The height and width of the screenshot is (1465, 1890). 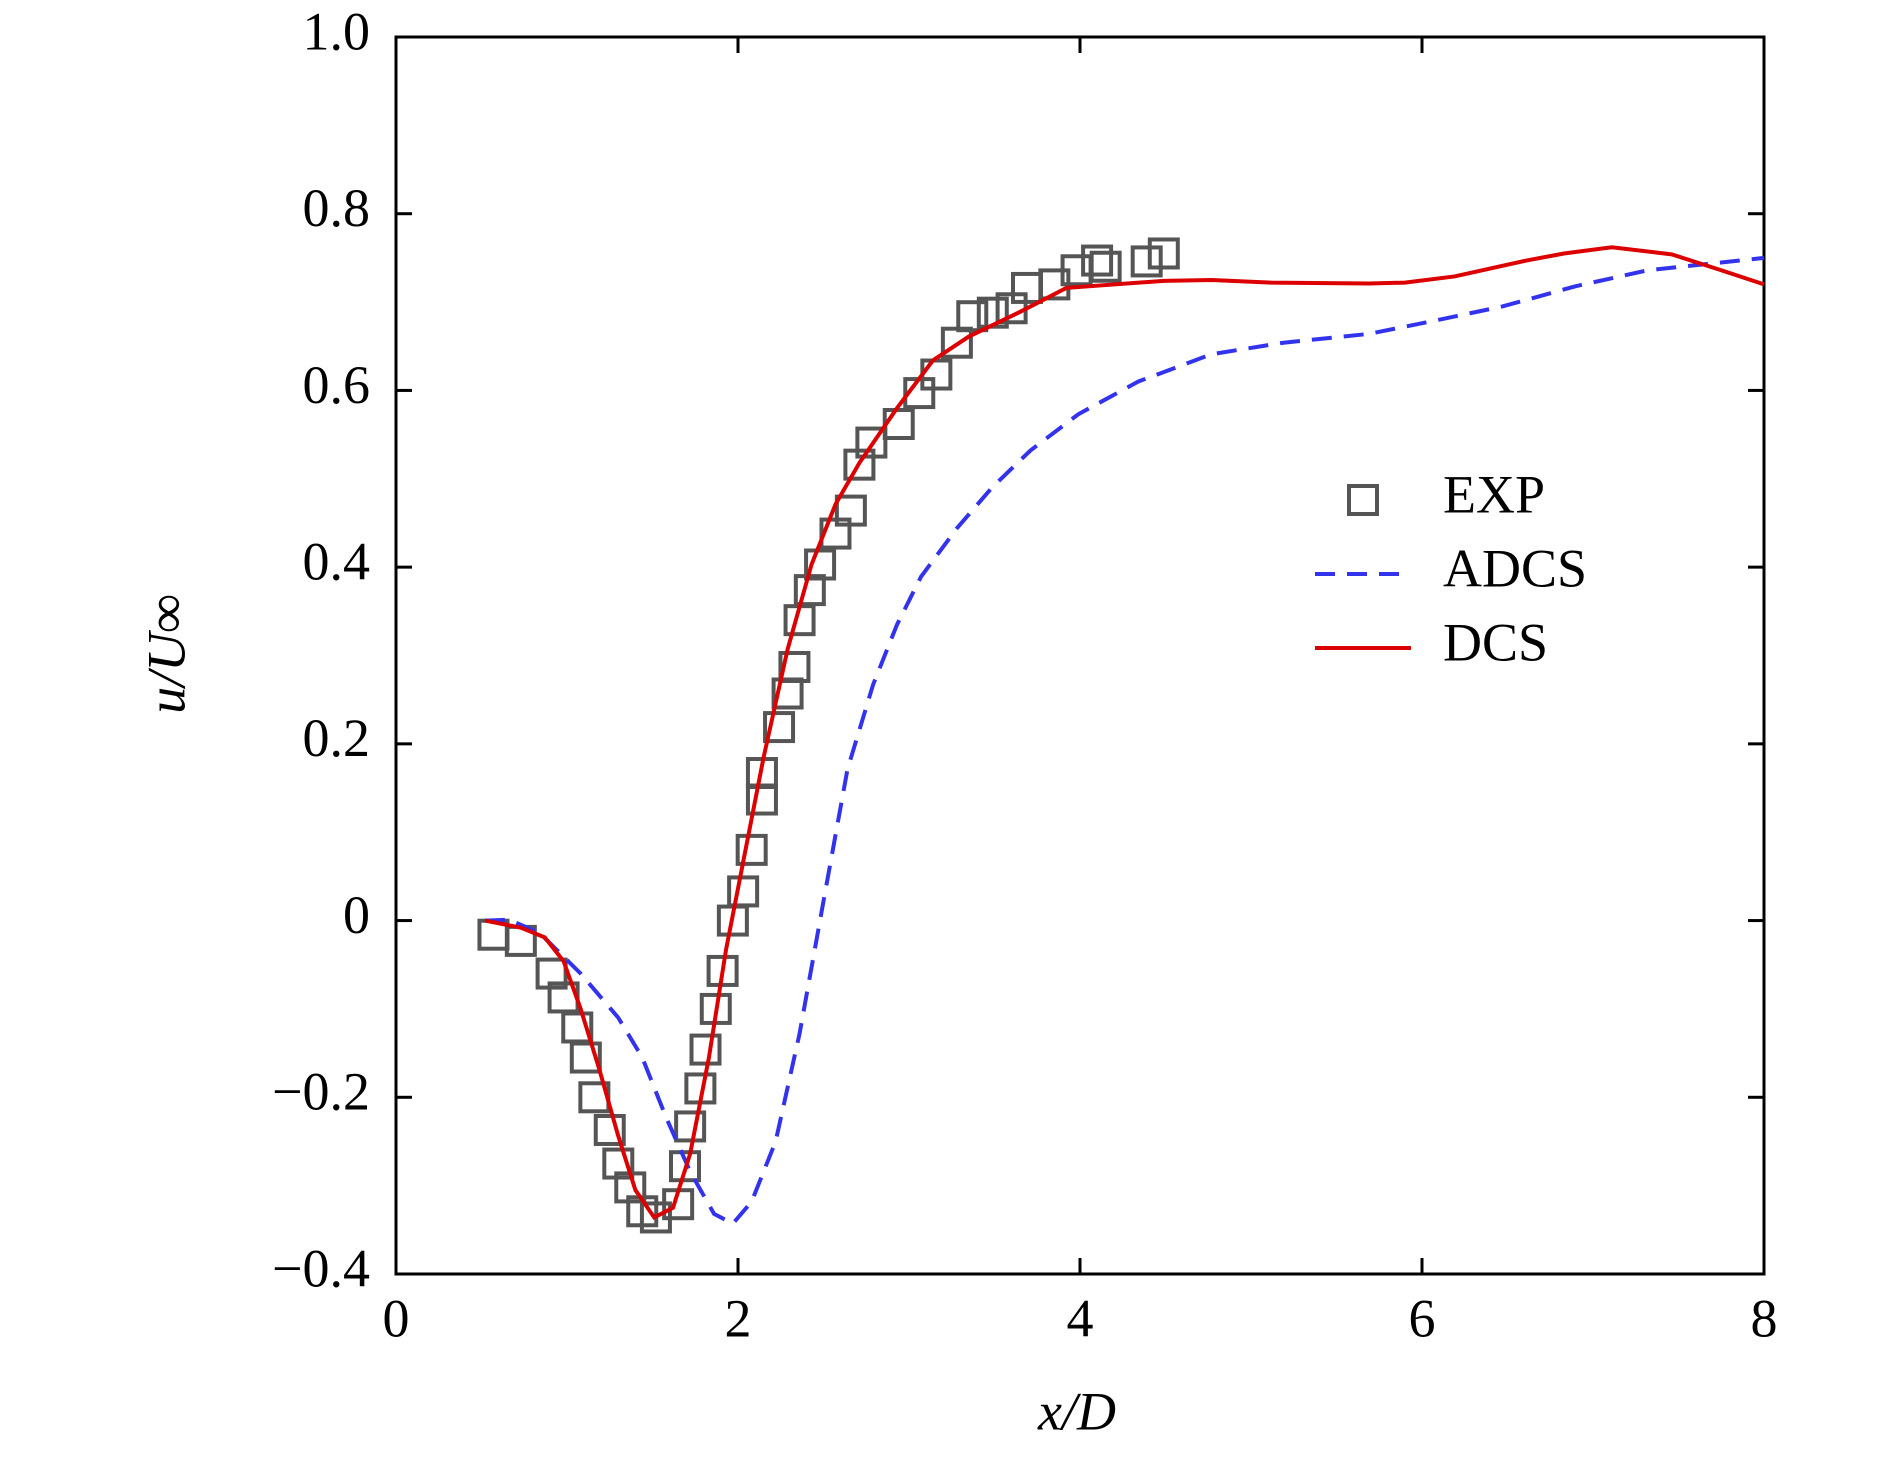 I want to click on legend-label: ADCS, so click(x=1515, y=568).